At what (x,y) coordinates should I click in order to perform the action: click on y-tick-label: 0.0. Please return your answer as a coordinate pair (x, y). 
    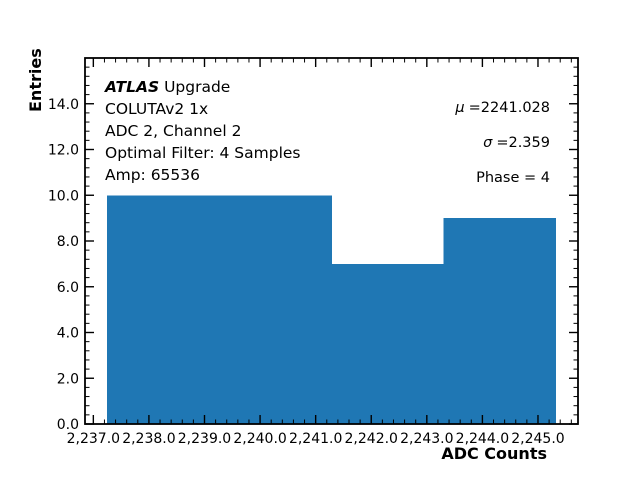
    Looking at the image, I should click on (68, 425).